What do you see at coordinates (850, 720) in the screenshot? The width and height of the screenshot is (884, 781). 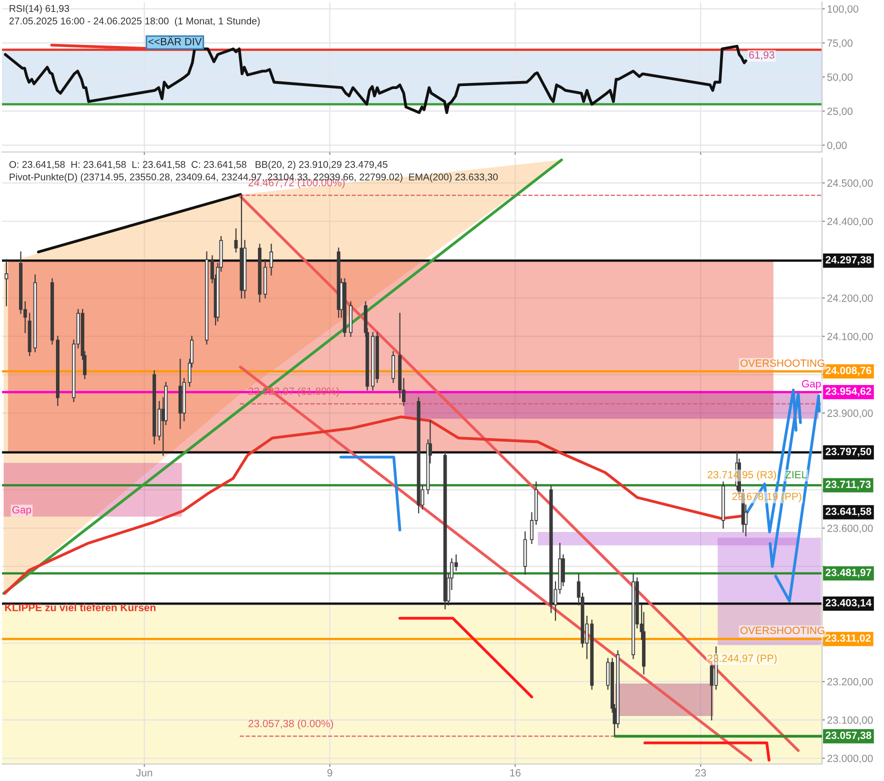 I see `y-tick-label: 23.100,00` at bounding box center [850, 720].